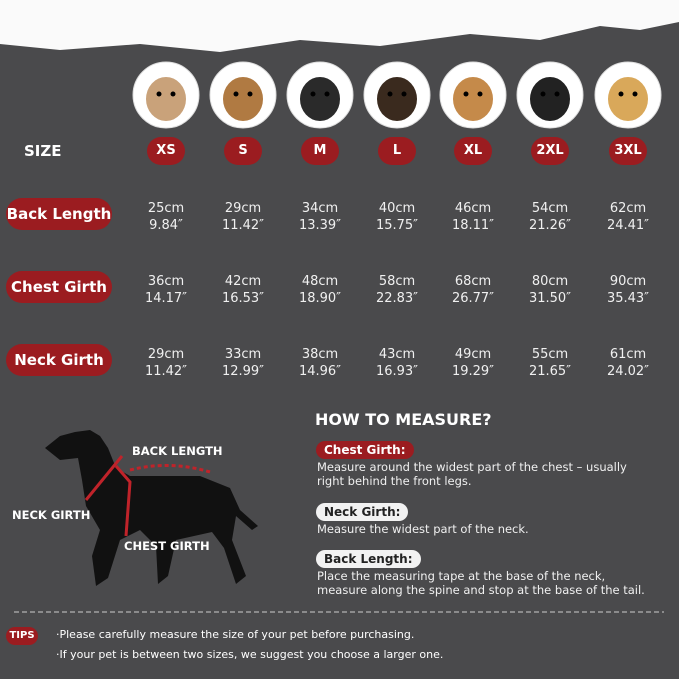 This screenshot has width=679, height=679. What do you see at coordinates (320, 281) in the screenshot?
I see `cm-value: 48cm` at bounding box center [320, 281].